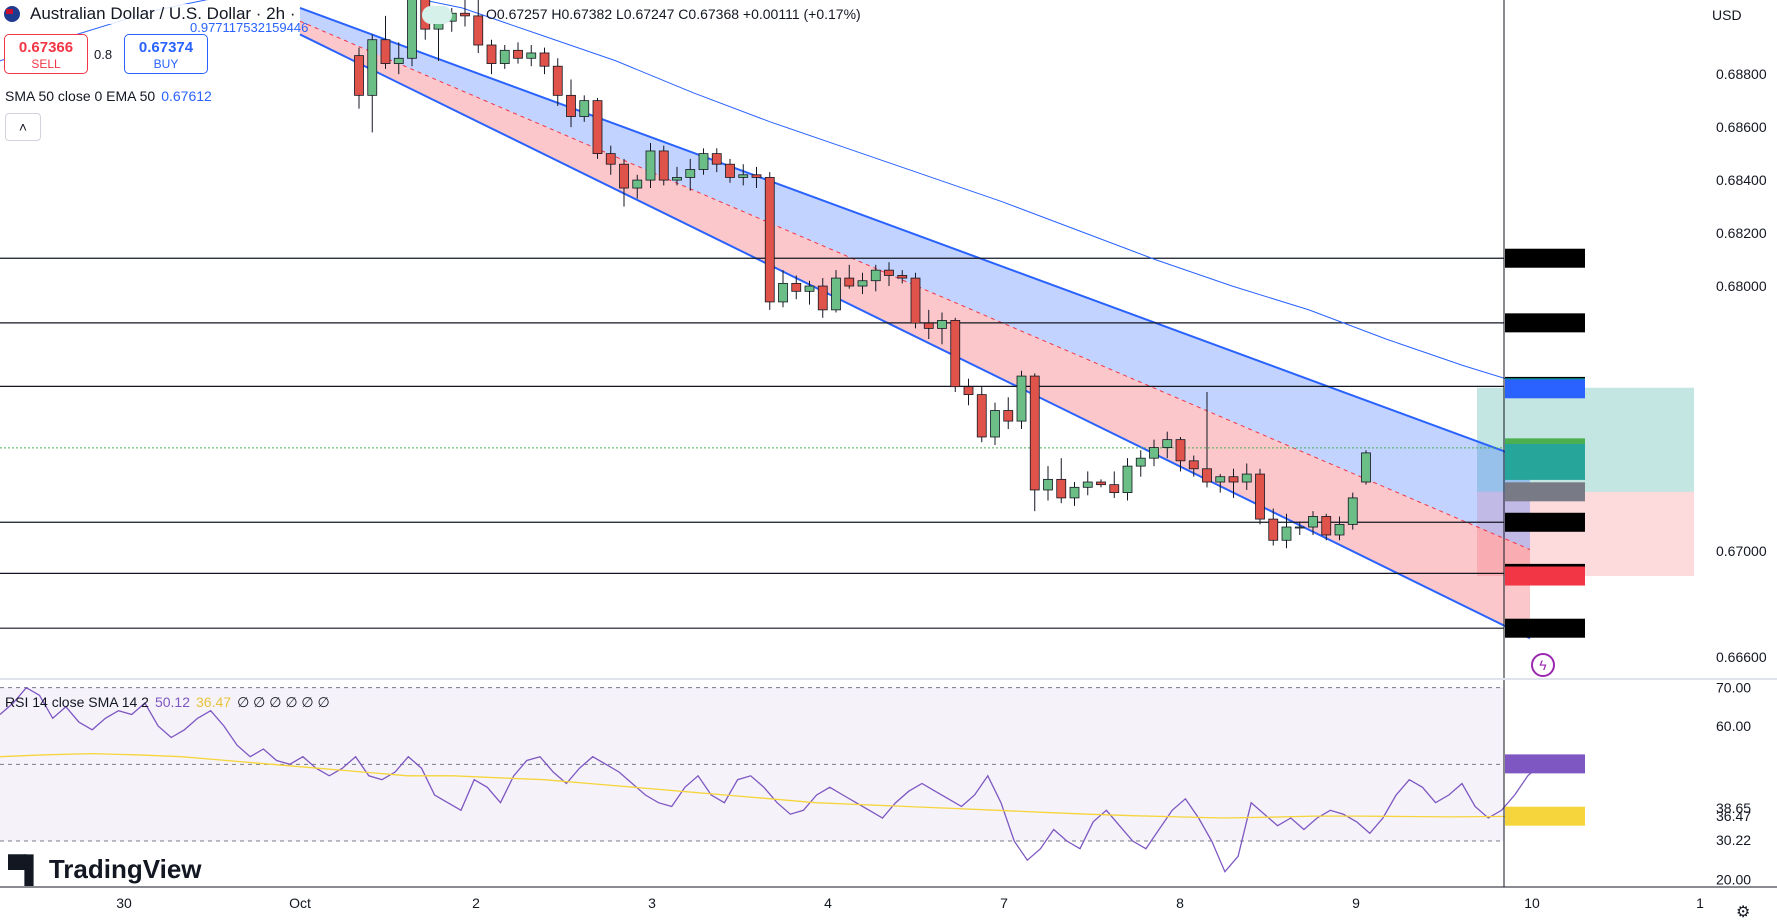  I want to click on sell-price: 0.67366, so click(46, 47).